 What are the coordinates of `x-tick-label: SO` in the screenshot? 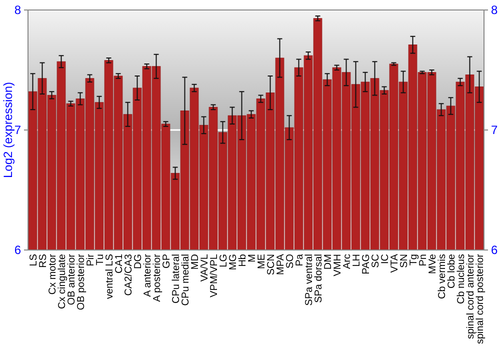 It's located at (290, 261).